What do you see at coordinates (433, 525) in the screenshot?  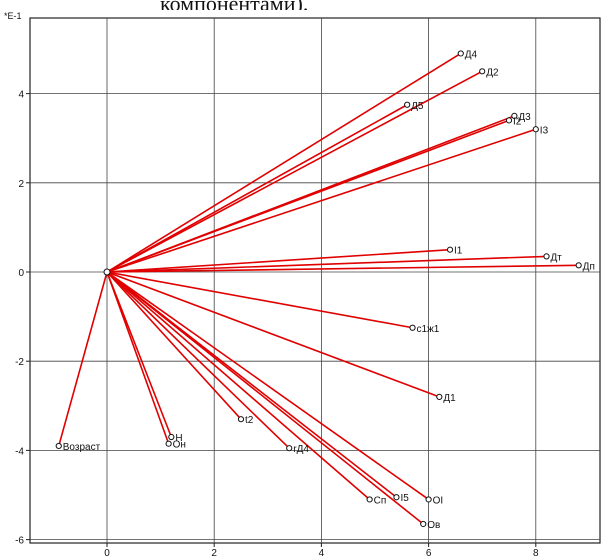 I see `point-label-19: Ов` at bounding box center [433, 525].